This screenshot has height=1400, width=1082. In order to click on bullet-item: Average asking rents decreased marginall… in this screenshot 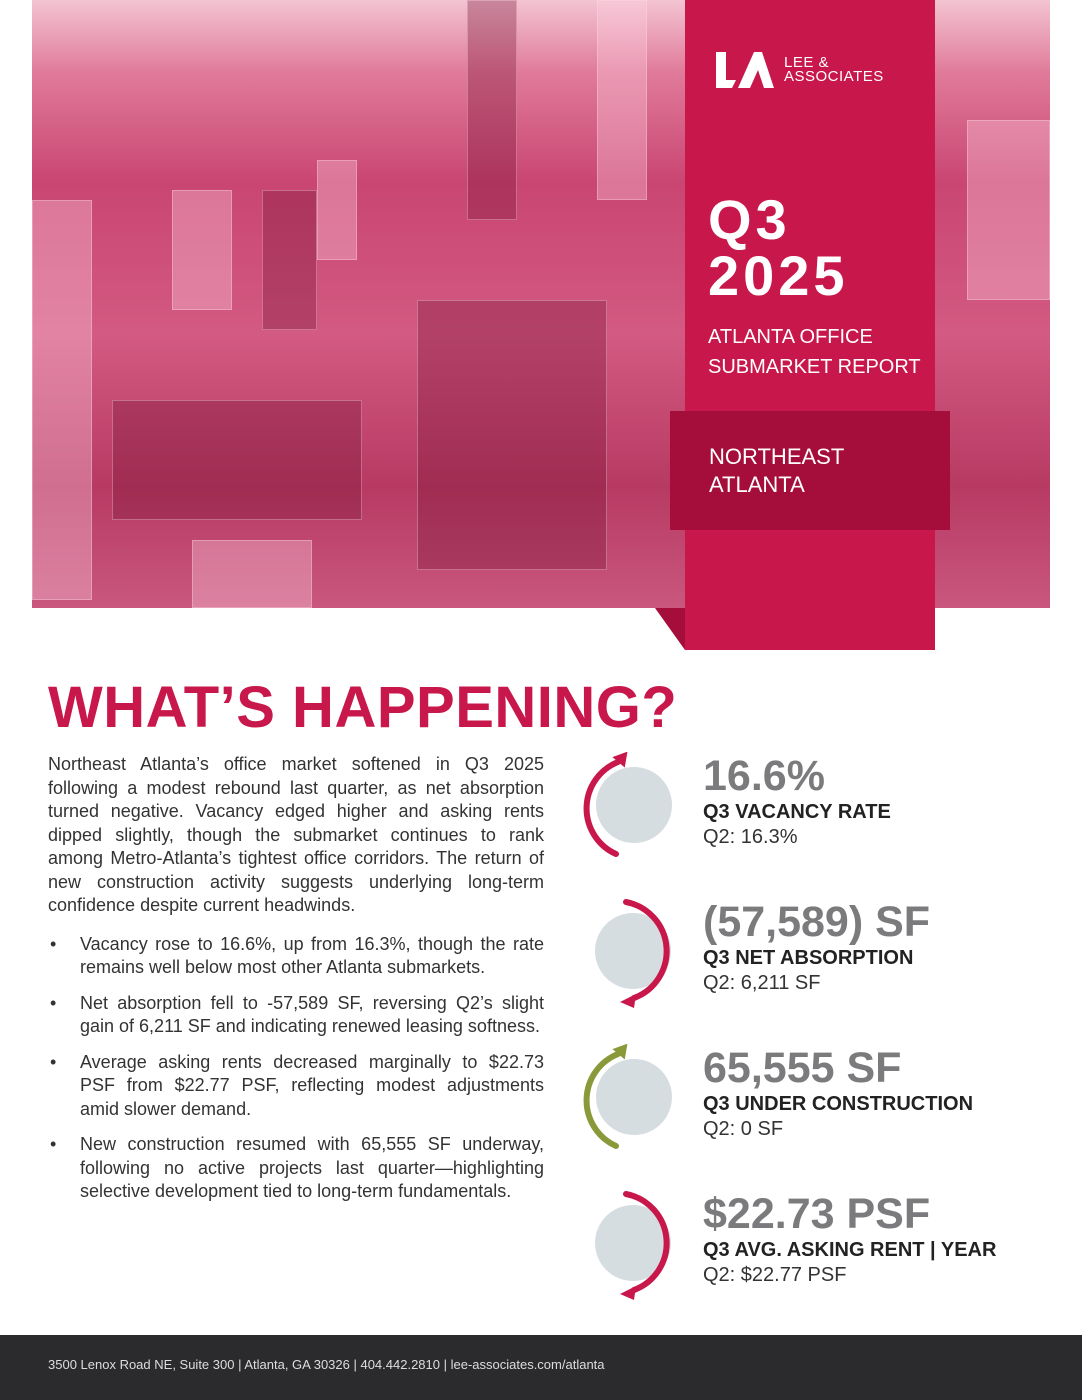, I will do `click(296, 1086)`.